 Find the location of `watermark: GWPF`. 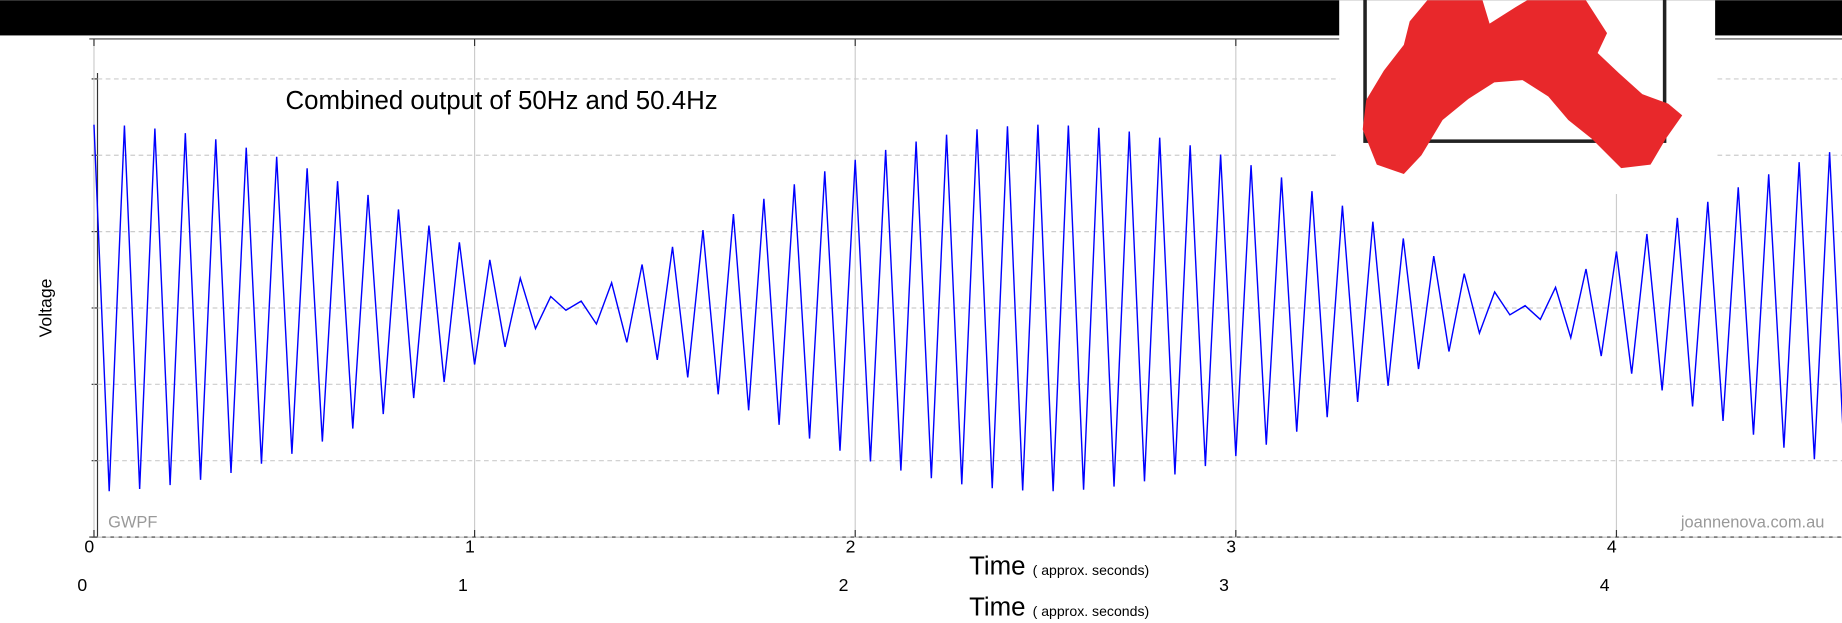

watermark: GWPF is located at coordinates (132, 522).